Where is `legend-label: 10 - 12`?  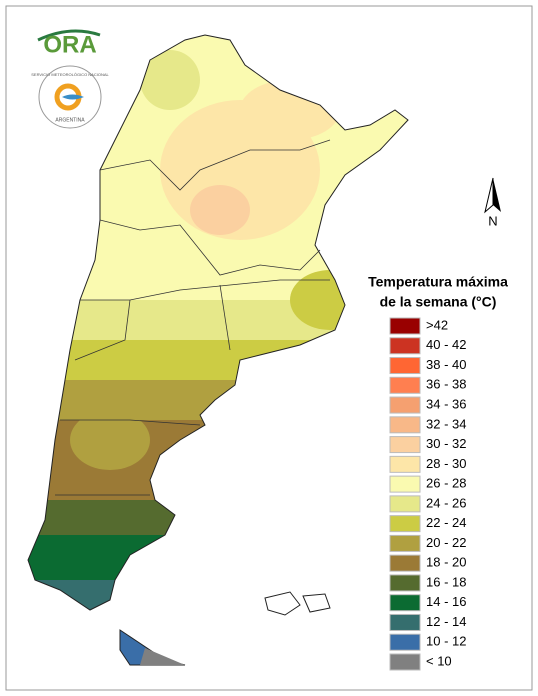 legend-label: 10 - 12 is located at coordinates (446, 641).